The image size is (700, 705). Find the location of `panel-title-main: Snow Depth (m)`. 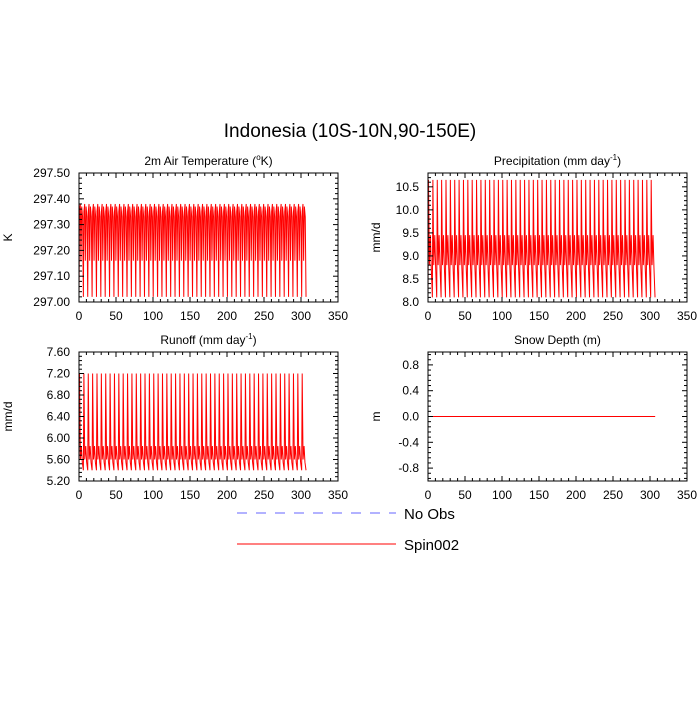

panel-title-main: Snow Depth (m) is located at coordinates (557, 340).